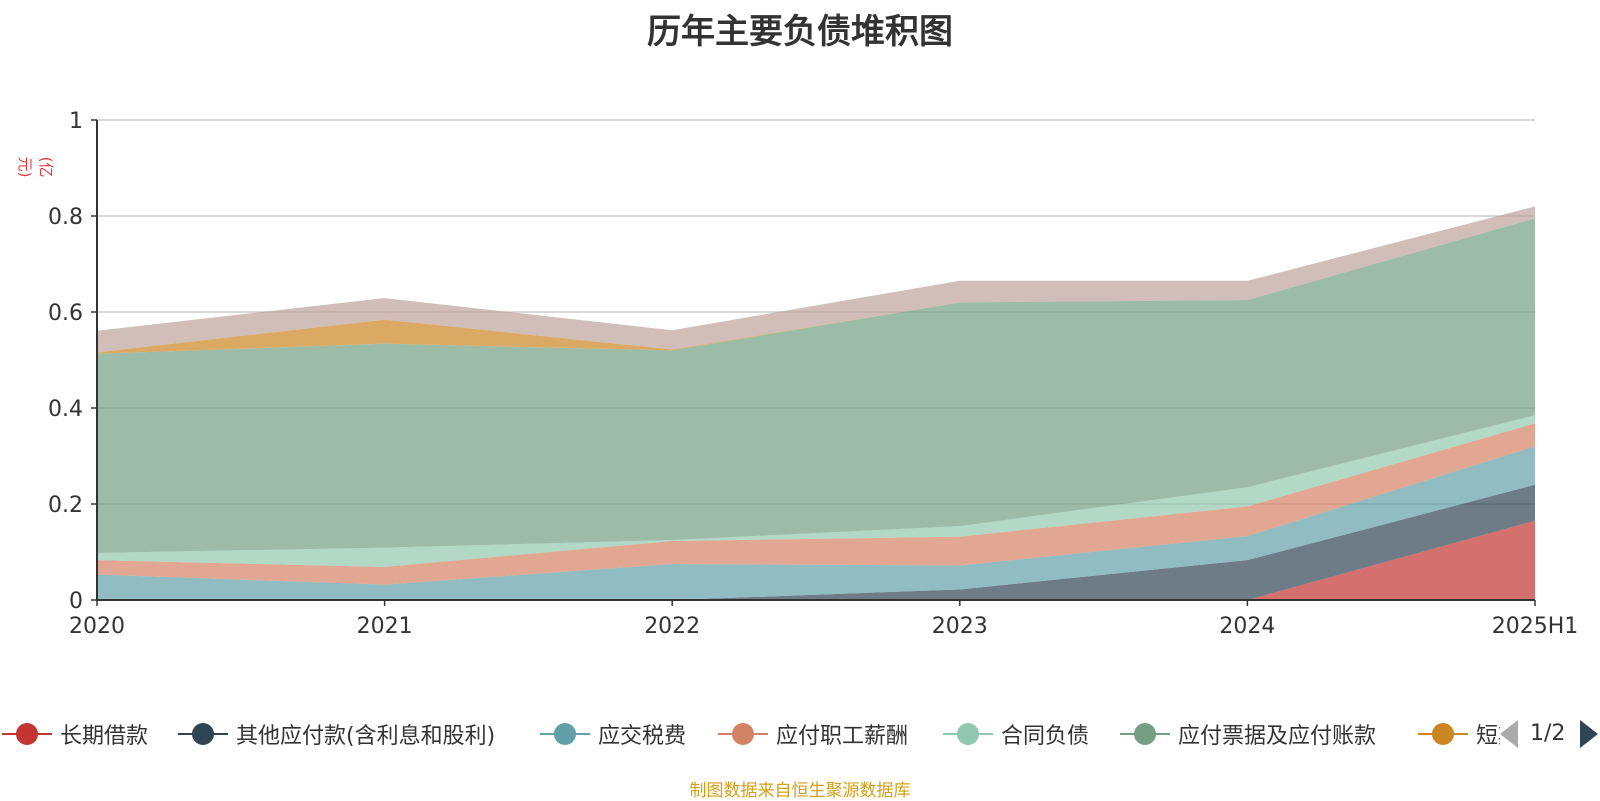 This screenshot has height=801, width=1600. Describe the element at coordinates (97, 626) in the screenshot. I see `x-tick-label: 2020` at that location.